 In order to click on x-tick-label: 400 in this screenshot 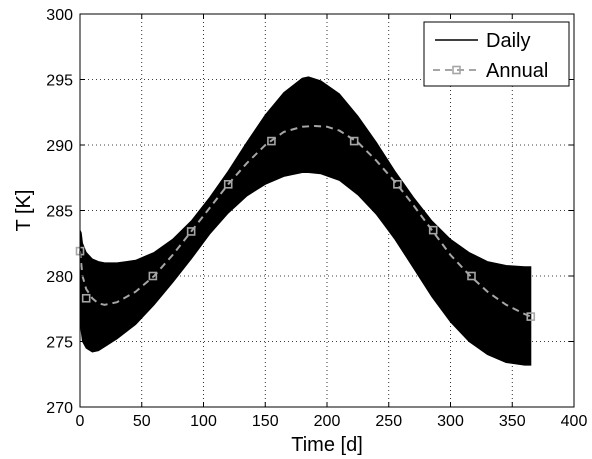, I will do `click(574, 421)`.